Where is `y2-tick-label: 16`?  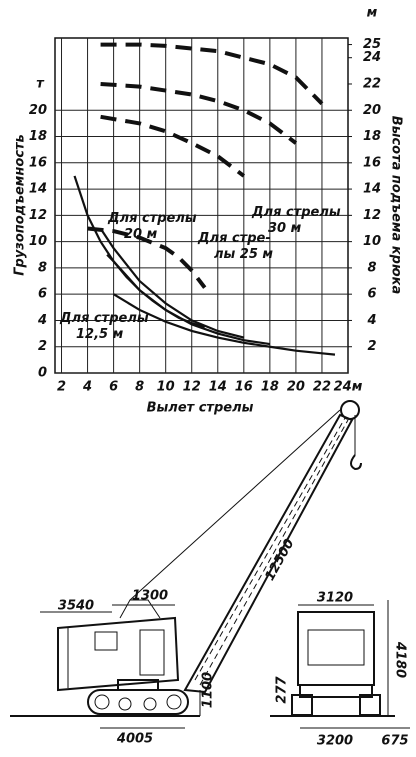 y2-tick-label: 16 is located at coordinates (372, 162).